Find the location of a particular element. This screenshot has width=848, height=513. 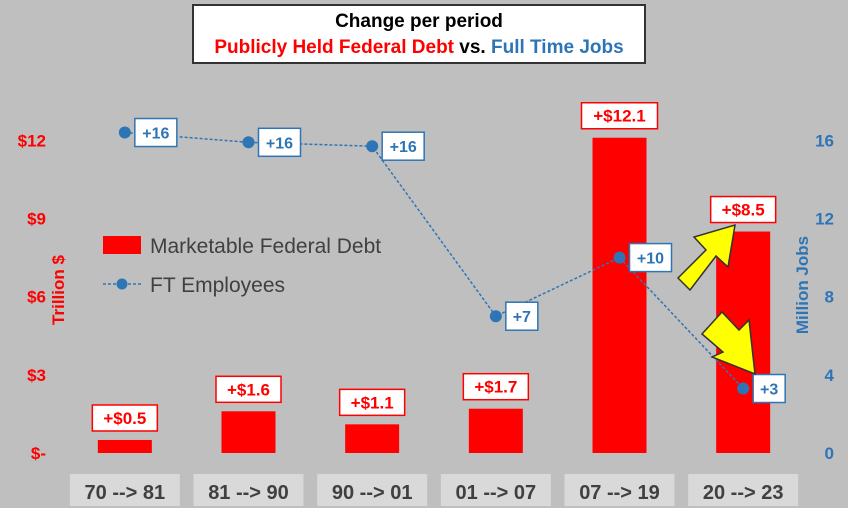

right-axis-title: Million Jobs is located at coordinates (802, 285).